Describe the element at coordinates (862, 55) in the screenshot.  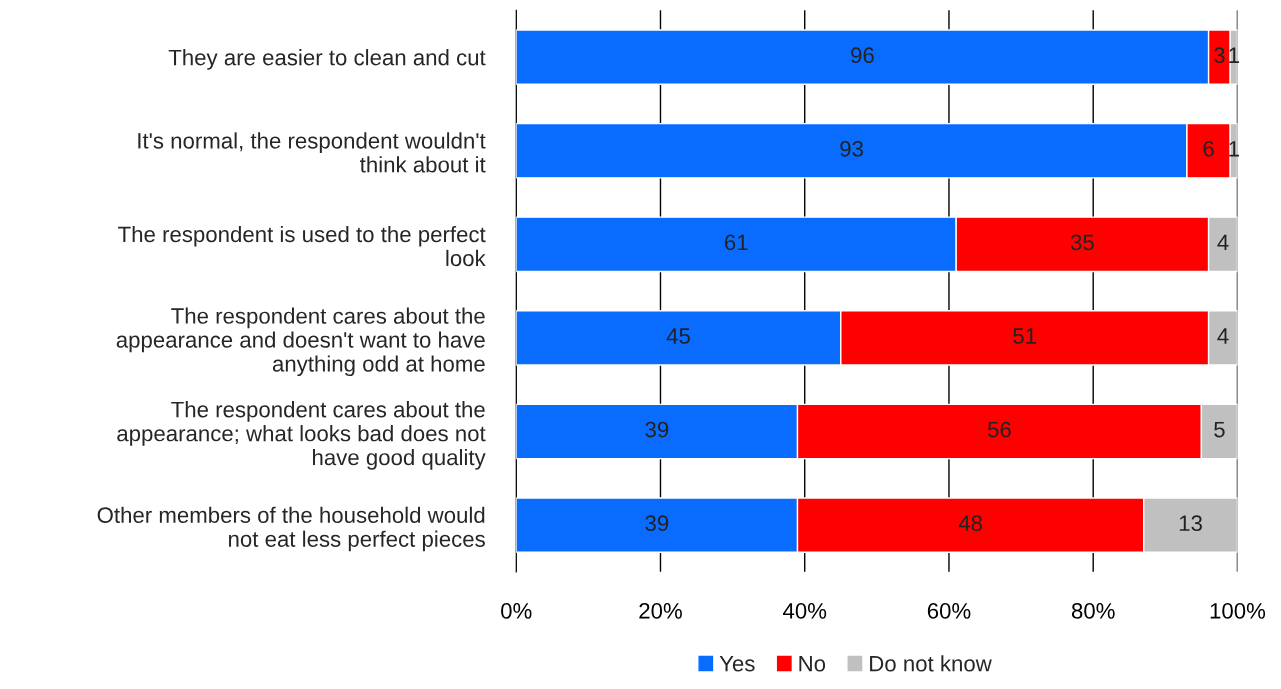
I see `data-label: 96` at that location.